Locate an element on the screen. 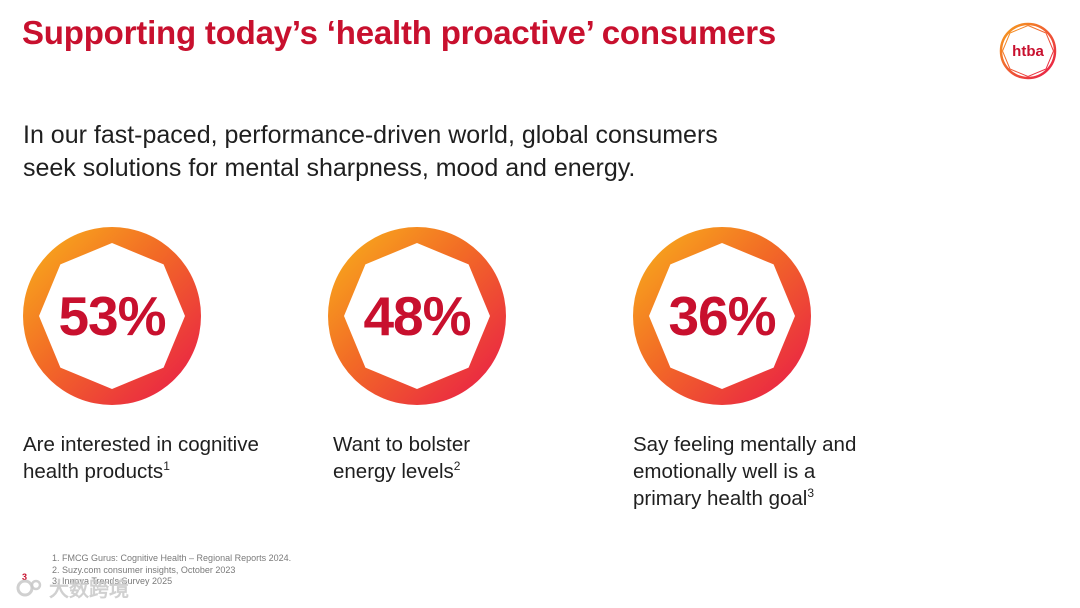  watermark-logo-icon is located at coordinates (29, 587).